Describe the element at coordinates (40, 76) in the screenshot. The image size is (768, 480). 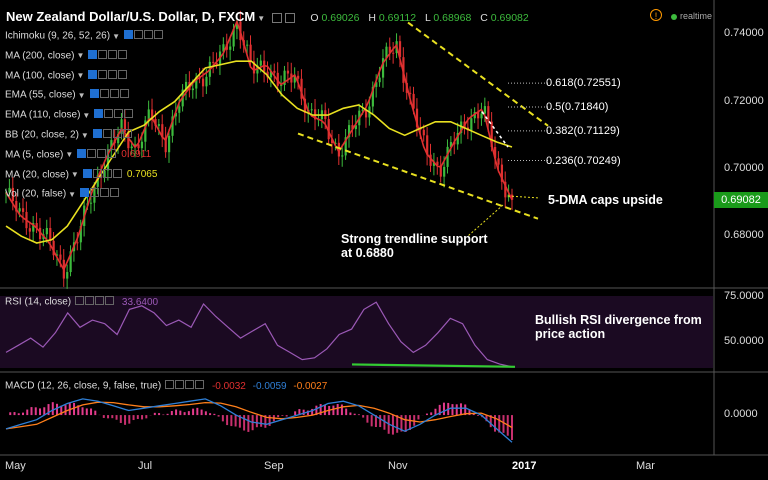
I see `indicator-label: MA (100, close)` at that location.